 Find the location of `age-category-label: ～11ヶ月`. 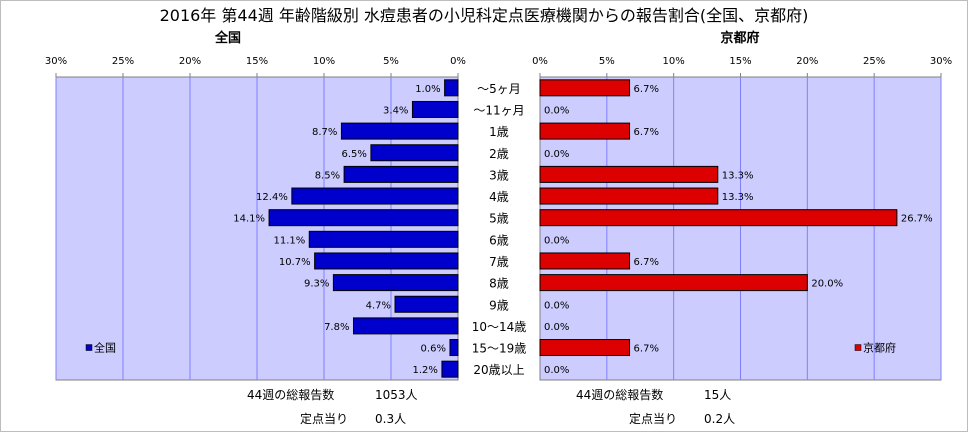

age-category-label: ～11ヶ月 is located at coordinates (498, 110).